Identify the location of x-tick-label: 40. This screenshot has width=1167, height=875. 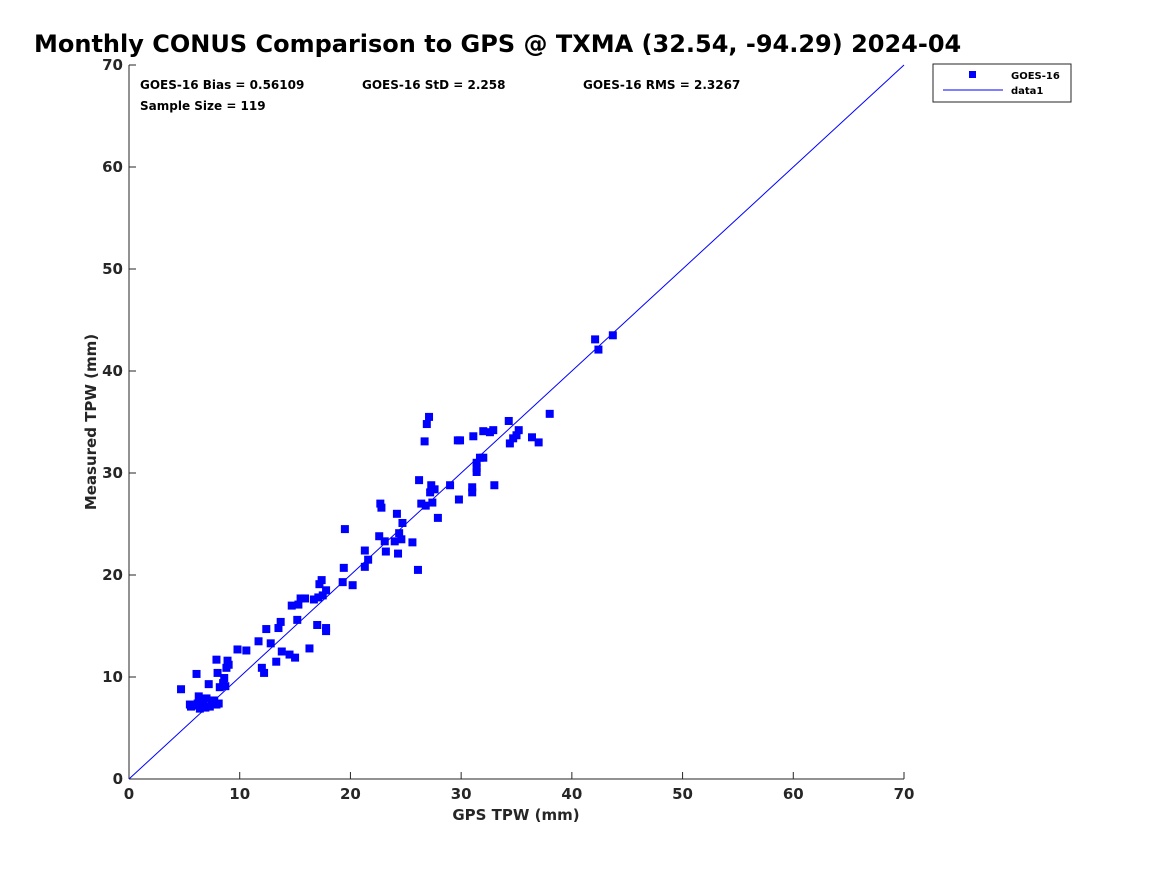
(571, 794).